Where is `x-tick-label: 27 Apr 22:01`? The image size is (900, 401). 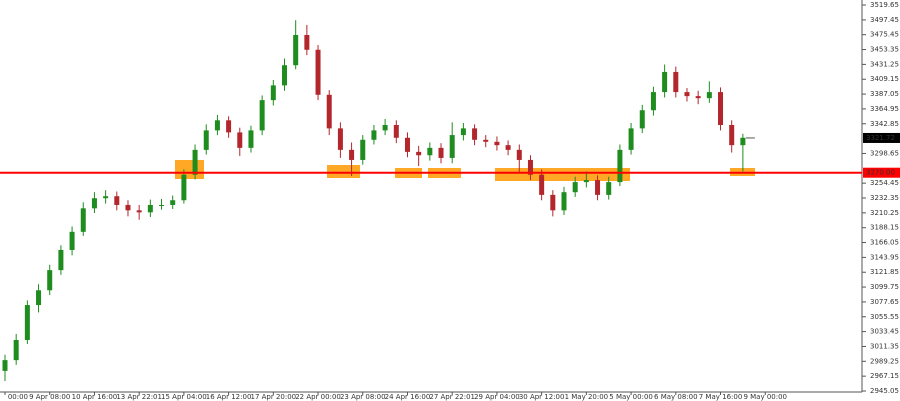 x-tick-label: 27 Apr 22:01 is located at coordinates (452, 397).